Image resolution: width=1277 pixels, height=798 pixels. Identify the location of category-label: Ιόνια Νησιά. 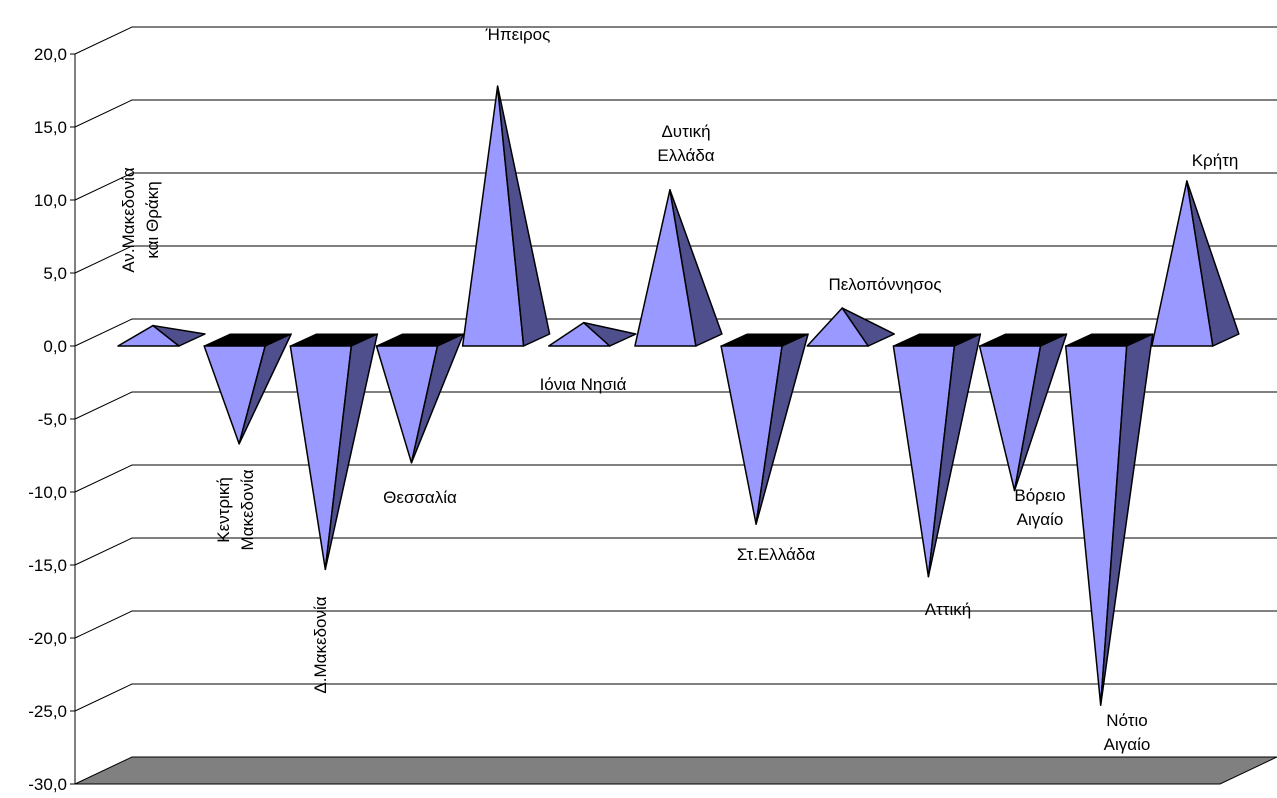
(583, 384).